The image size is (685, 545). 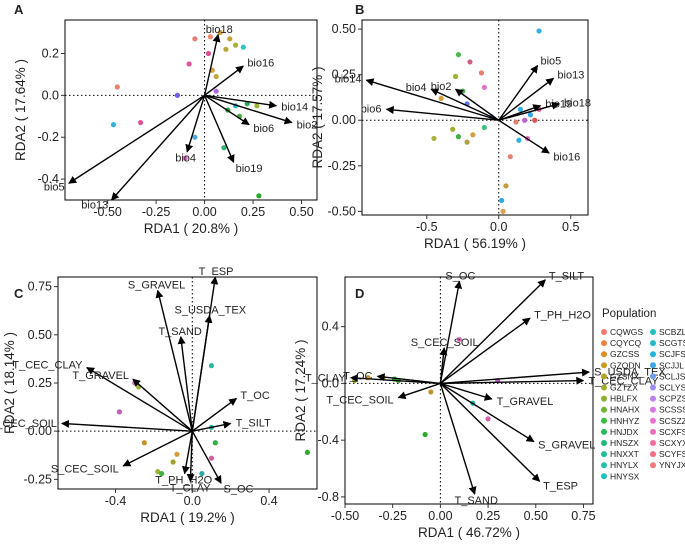 What do you see at coordinates (672, 388) in the screenshot?
I see `legend-label: SCLYS` at bounding box center [672, 388].